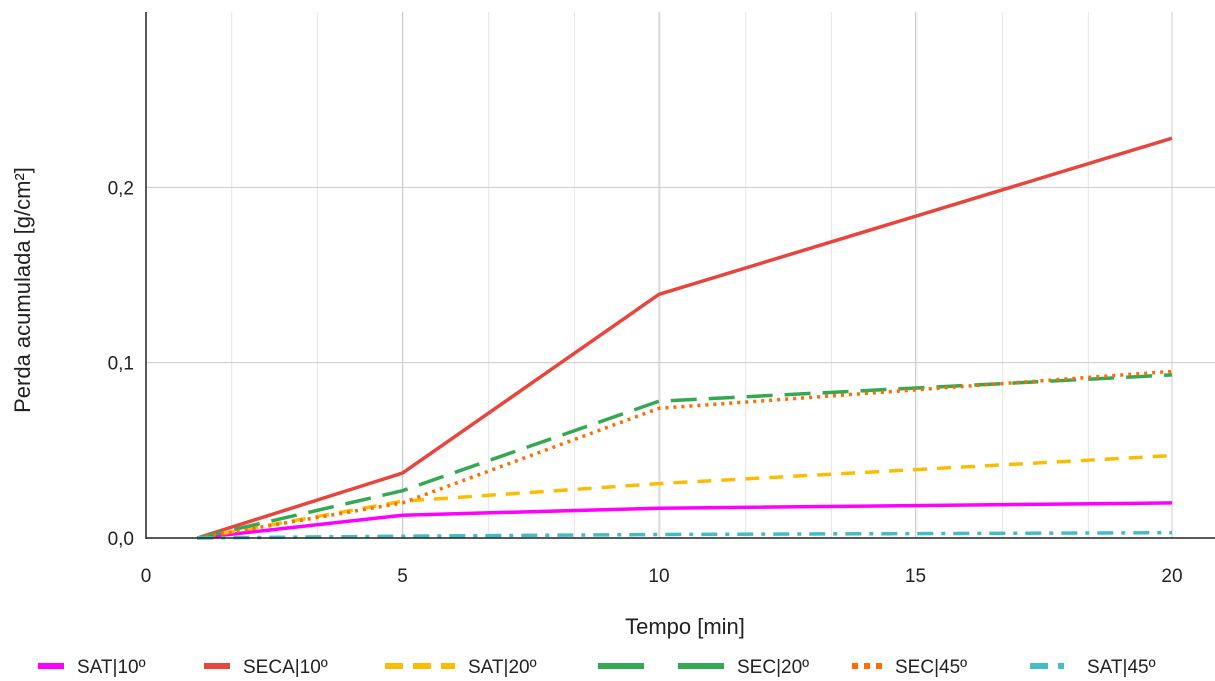 The height and width of the screenshot is (681, 1215). Describe the element at coordinates (915, 576) in the screenshot. I see `x-tick-label: 15` at that location.